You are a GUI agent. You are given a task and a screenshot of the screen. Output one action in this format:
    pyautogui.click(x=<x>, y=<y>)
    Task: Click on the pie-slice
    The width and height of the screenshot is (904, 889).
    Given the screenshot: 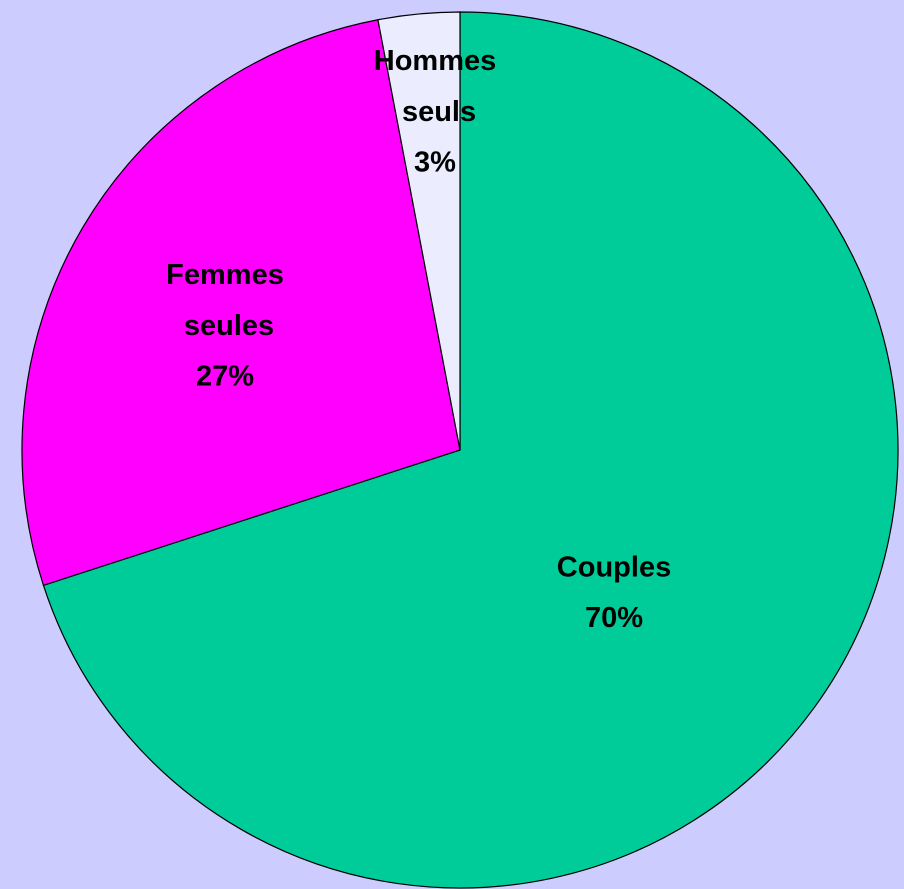 What is the action you would take?
    pyautogui.click(x=419, y=231)
    